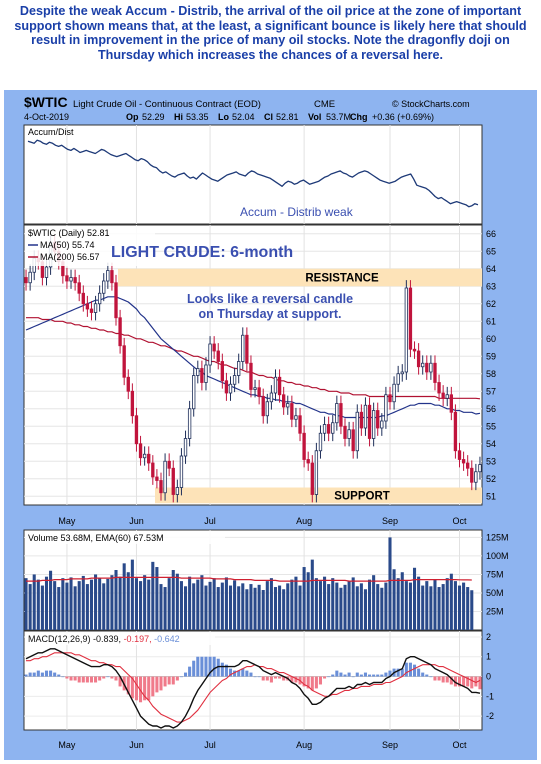 This screenshot has height=764, width=541. Describe the element at coordinates (390, 521) in the screenshot. I see `x-tick-label: Sep` at that location.